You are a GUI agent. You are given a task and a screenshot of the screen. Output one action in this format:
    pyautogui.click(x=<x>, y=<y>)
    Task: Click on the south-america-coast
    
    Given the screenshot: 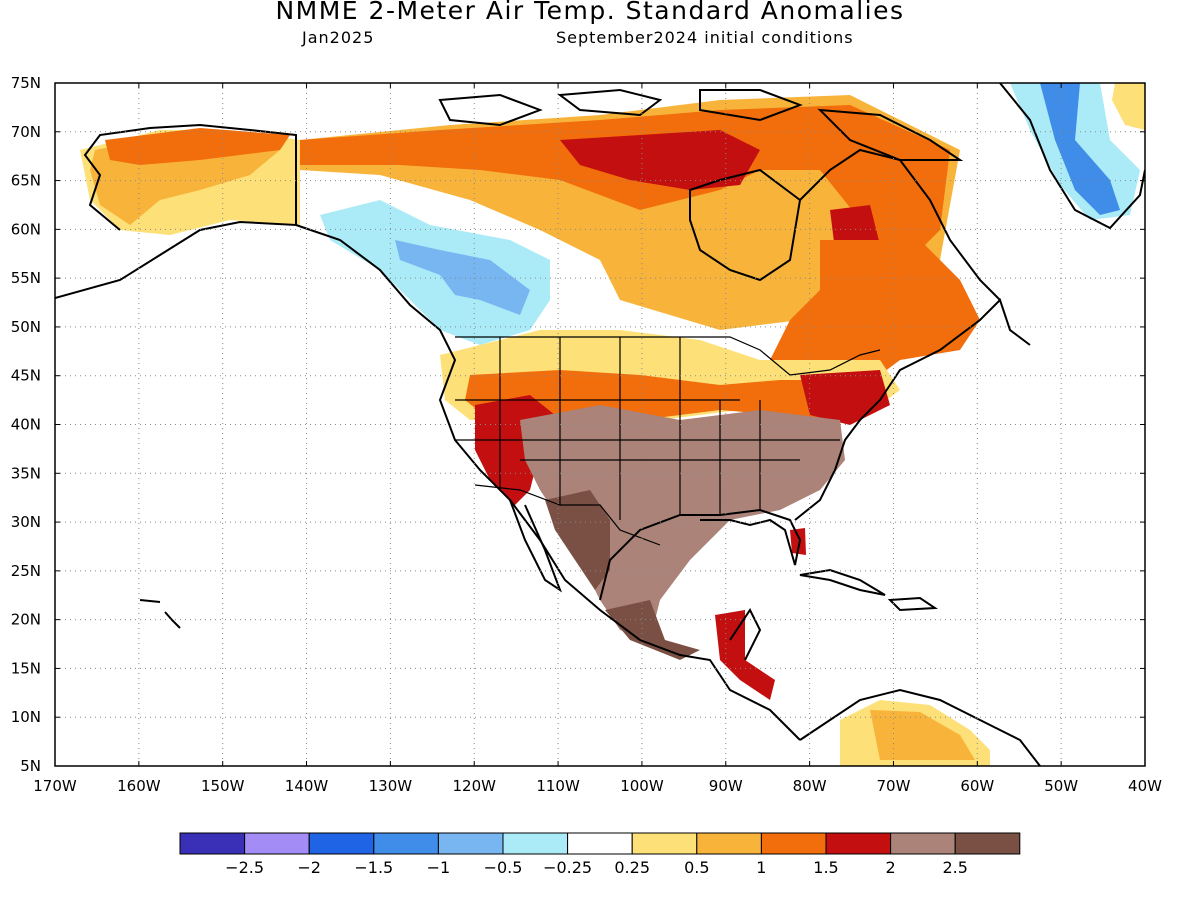 What is the action you would take?
    pyautogui.click(x=920, y=727)
    